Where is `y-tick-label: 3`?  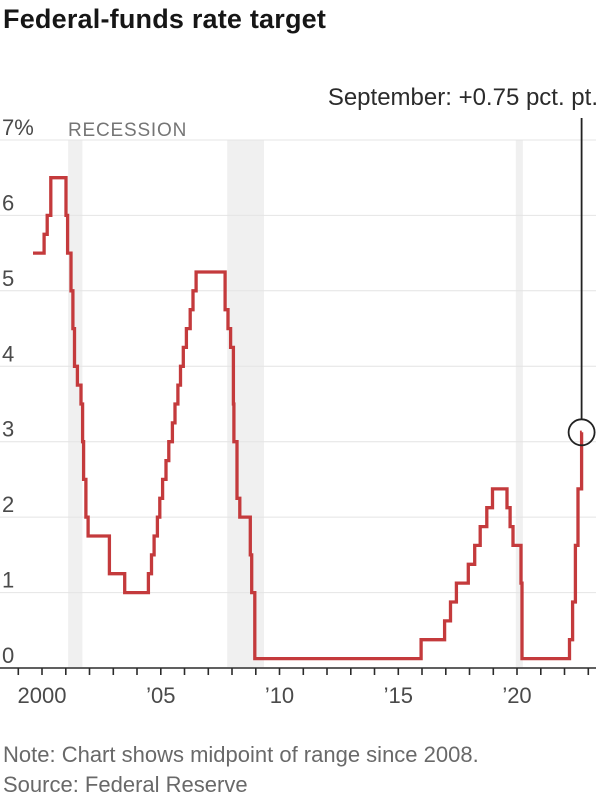 y-tick-label: 3 is located at coordinates (8, 429).